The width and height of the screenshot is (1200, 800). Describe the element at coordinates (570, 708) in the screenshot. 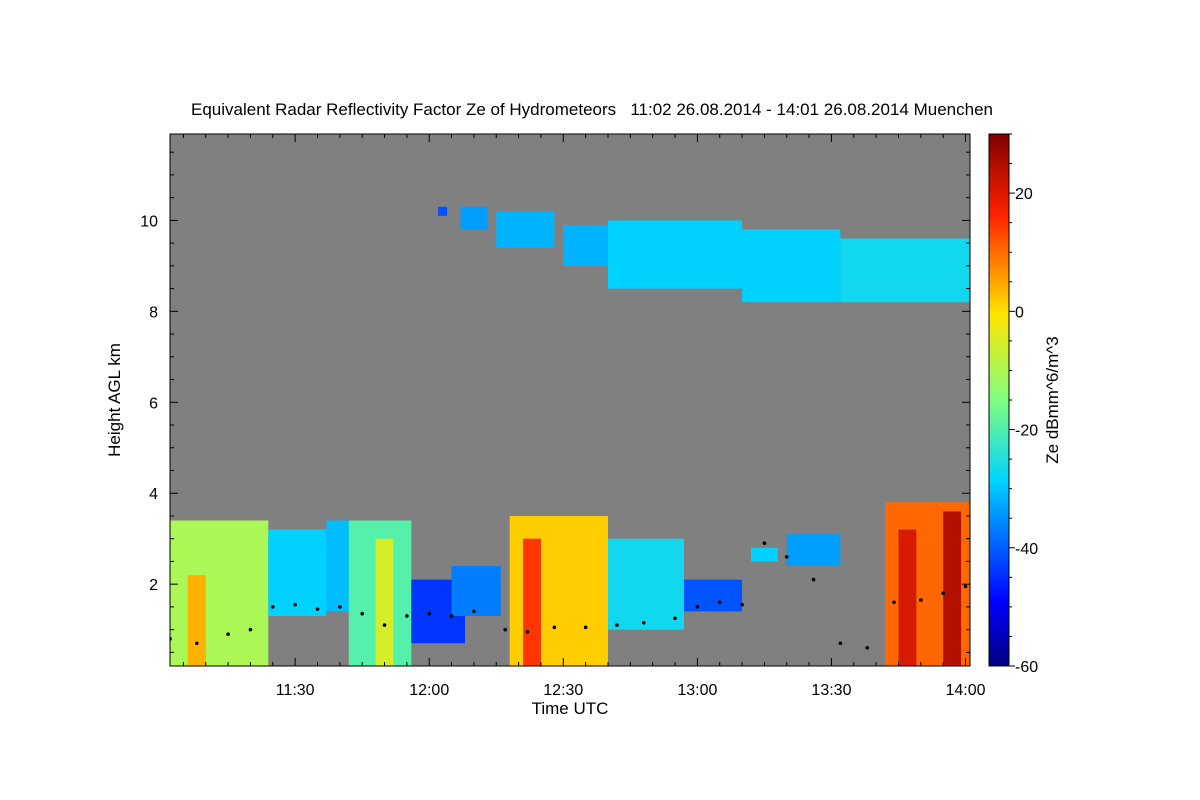

I see `x-axis-label: Time UTC` at that location.